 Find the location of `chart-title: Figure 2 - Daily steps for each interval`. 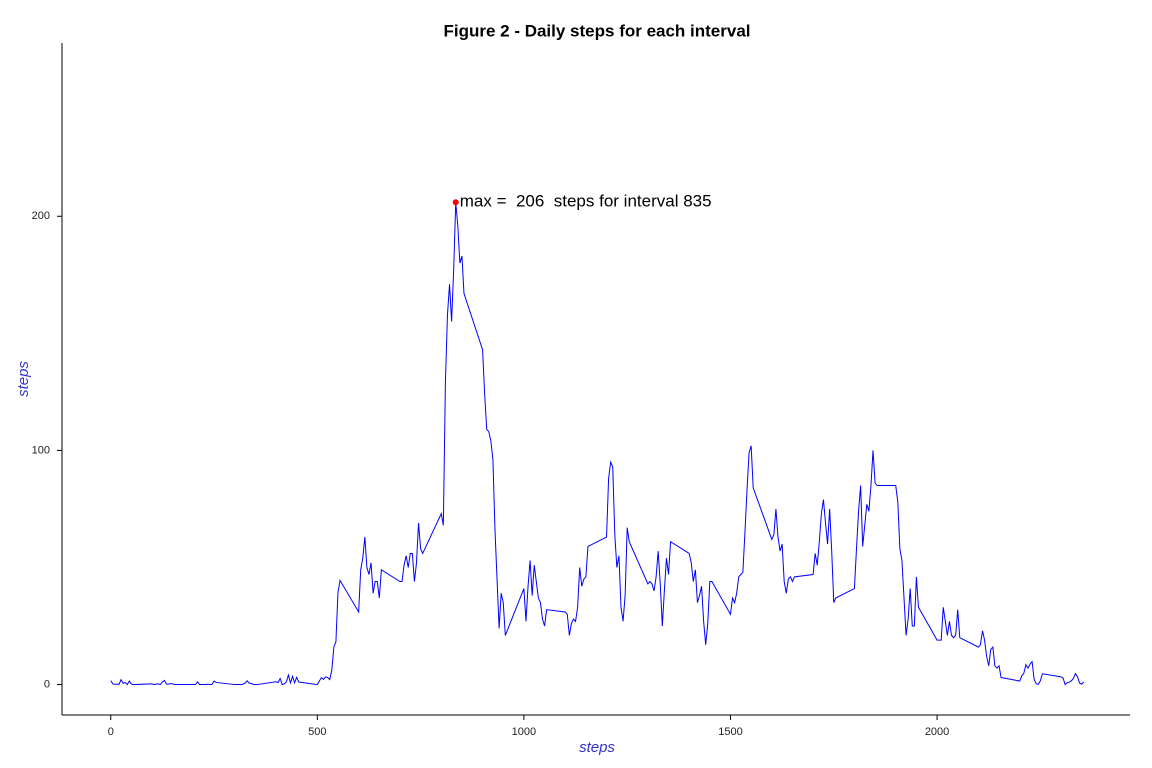

chart-title: Figure 2 - Daily steps for each interval is located at coordinates (596, 30).